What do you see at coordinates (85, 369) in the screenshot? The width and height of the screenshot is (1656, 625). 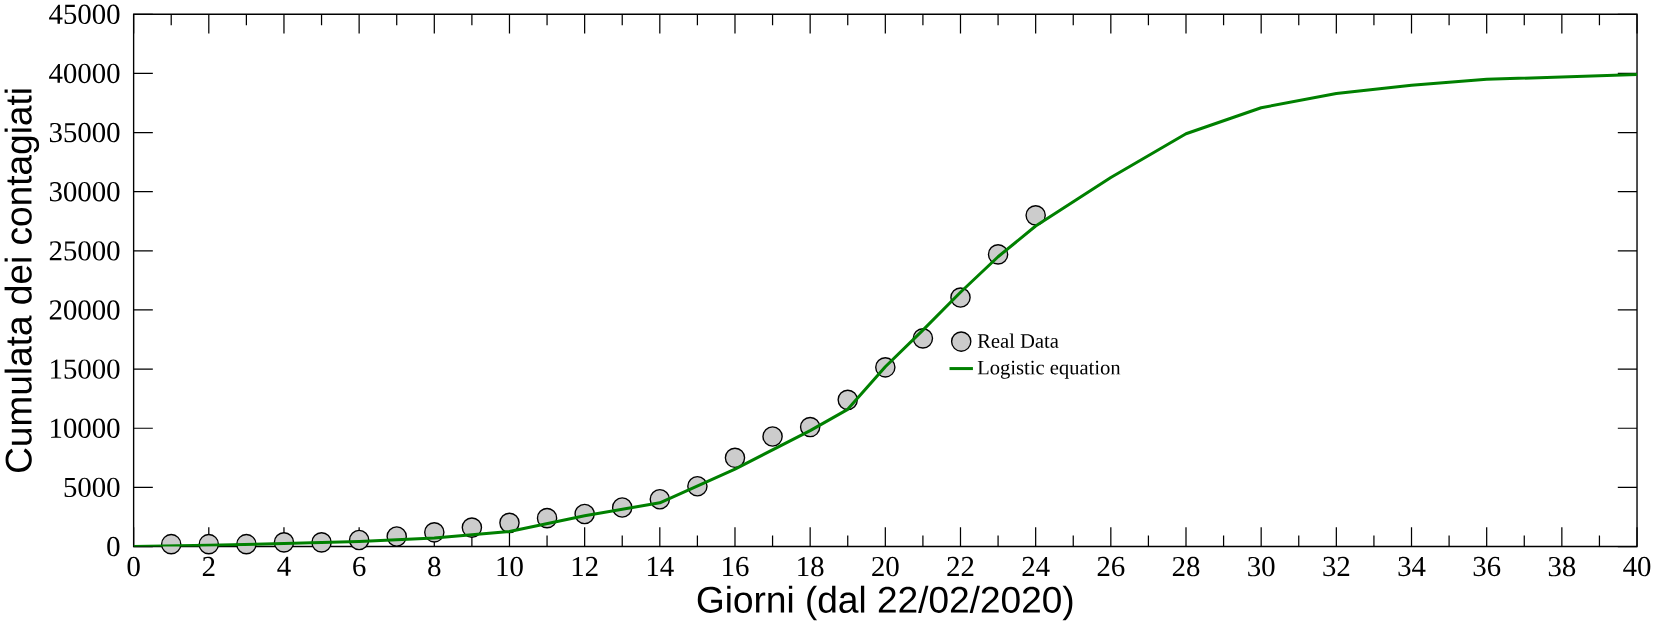 I see `y-tick-label: 15000` at bounding box center [85, 369].